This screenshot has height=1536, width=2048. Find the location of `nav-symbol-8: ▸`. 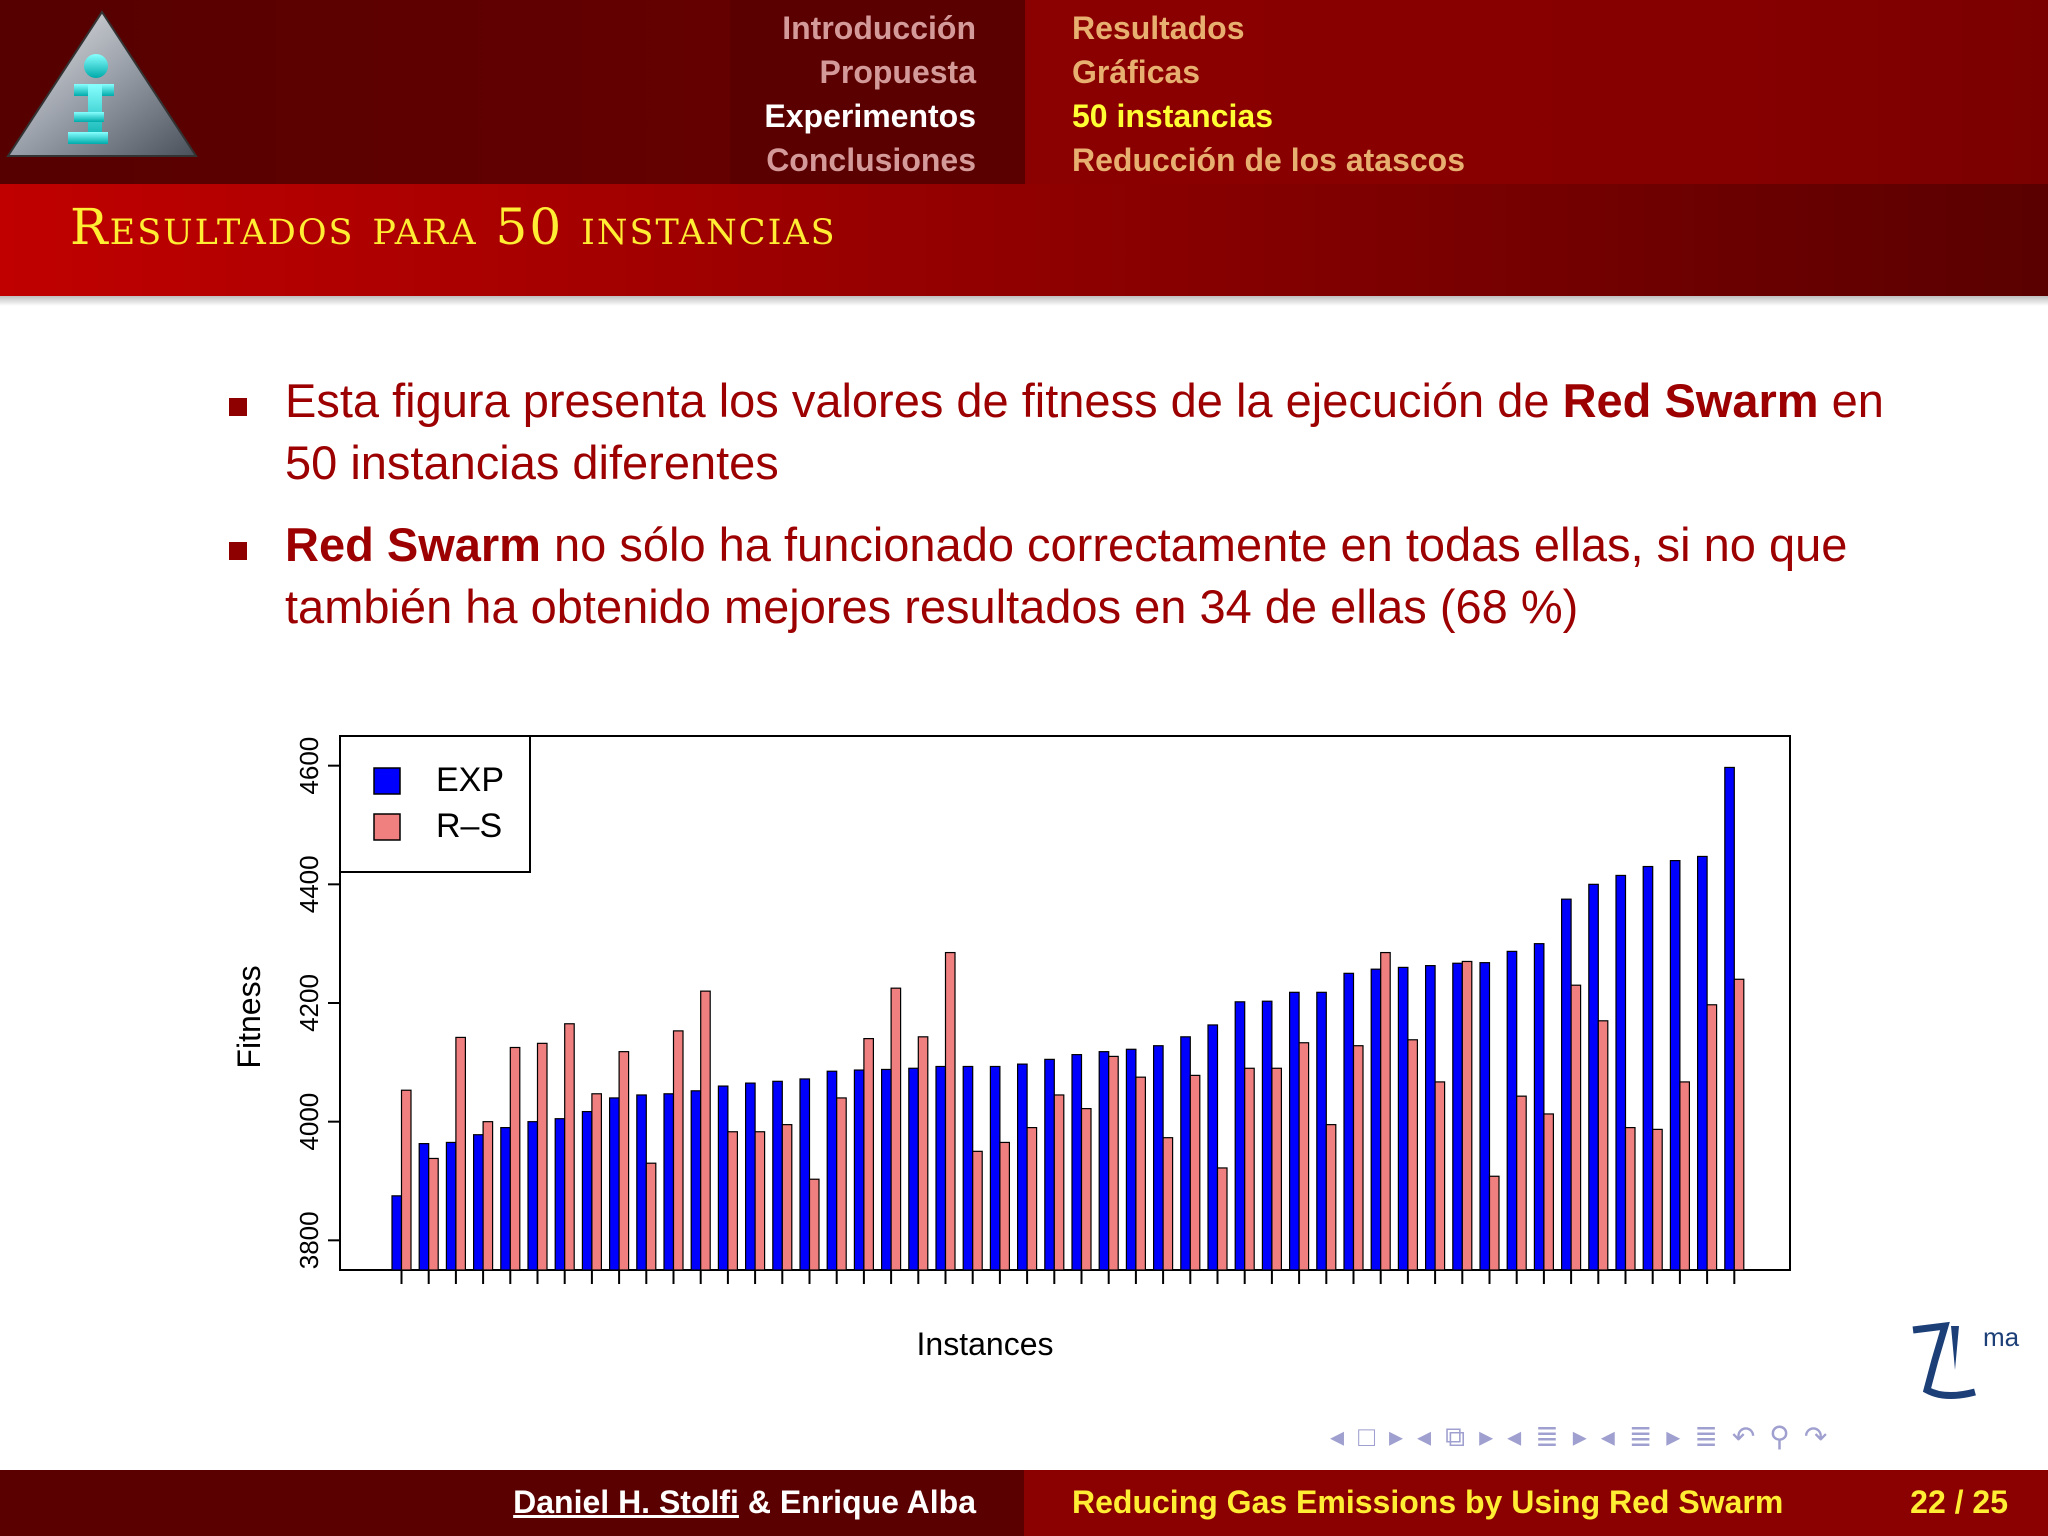

nav-symbol-8: ▸ is located at coordinates (1579, 1436).